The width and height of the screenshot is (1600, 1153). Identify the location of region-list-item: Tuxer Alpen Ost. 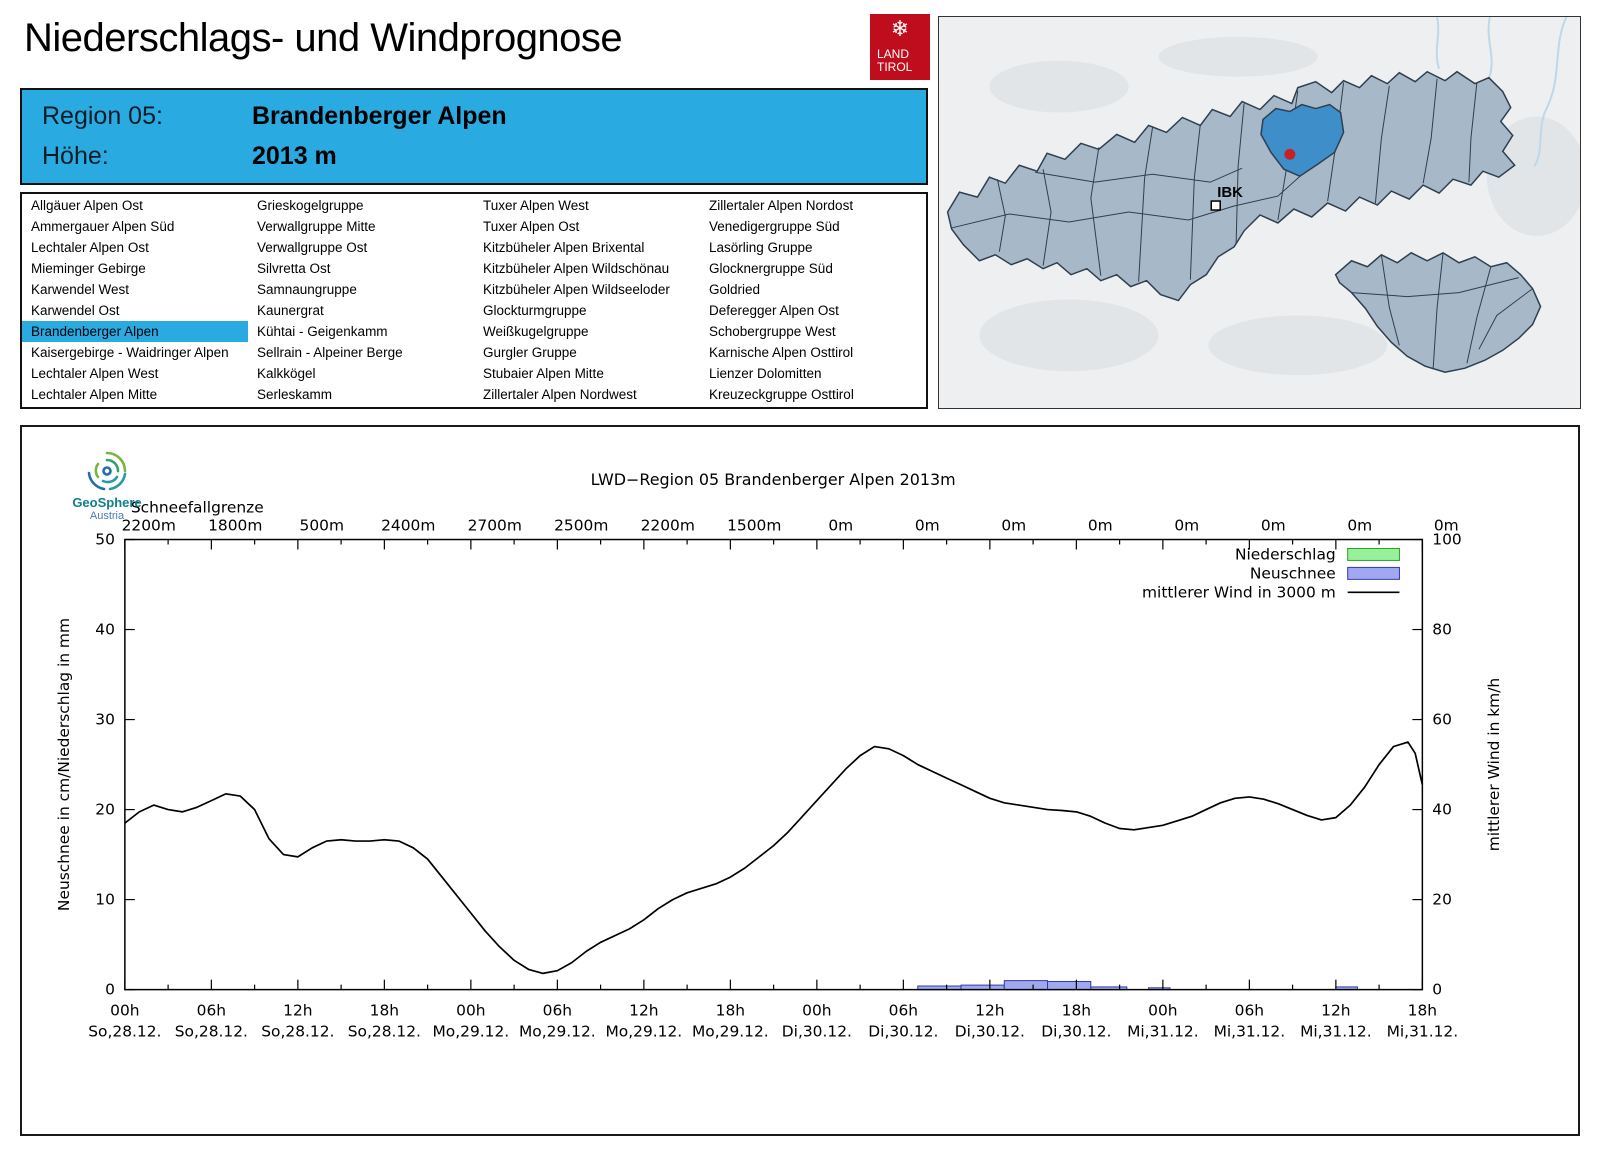
(531, 227).